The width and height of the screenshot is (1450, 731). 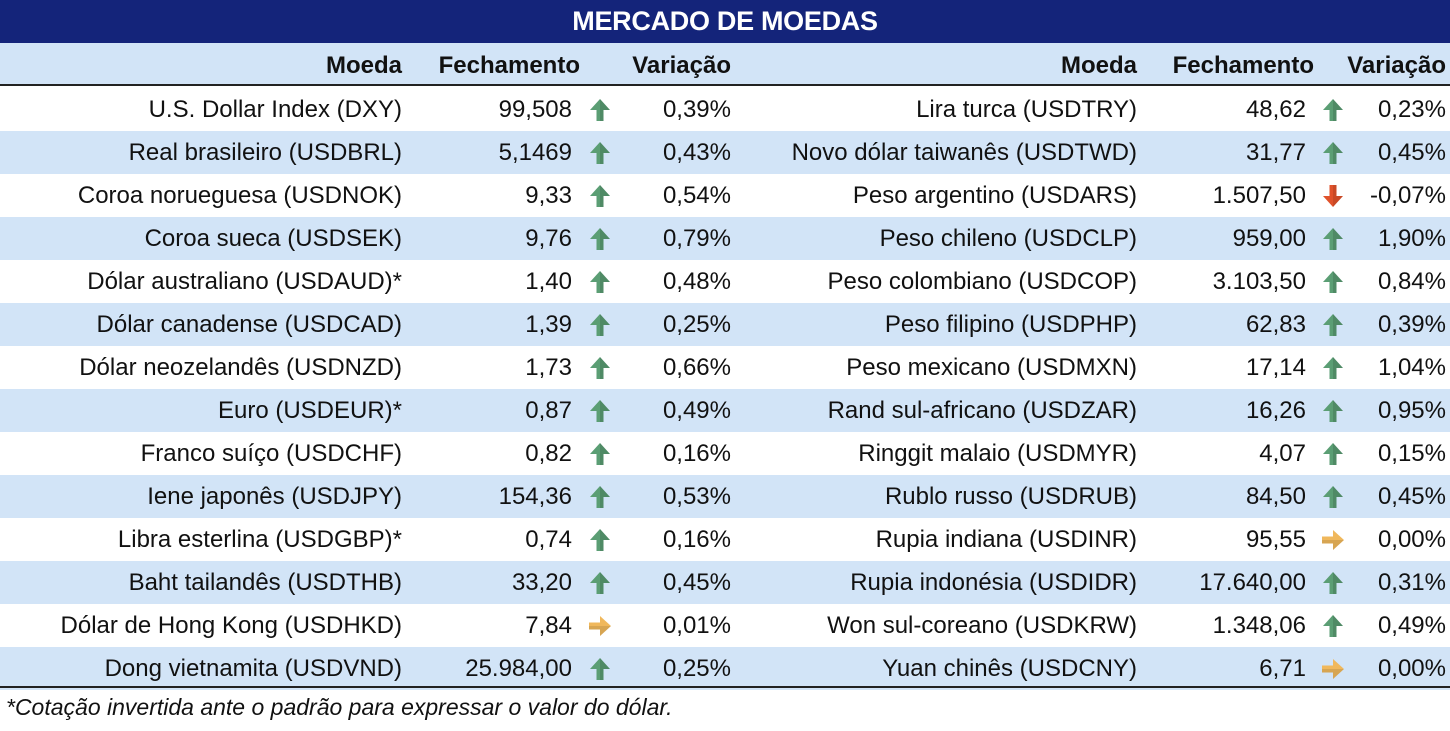 I want to click on right-header-currency: Moeda, so click(x=1098, y=65).